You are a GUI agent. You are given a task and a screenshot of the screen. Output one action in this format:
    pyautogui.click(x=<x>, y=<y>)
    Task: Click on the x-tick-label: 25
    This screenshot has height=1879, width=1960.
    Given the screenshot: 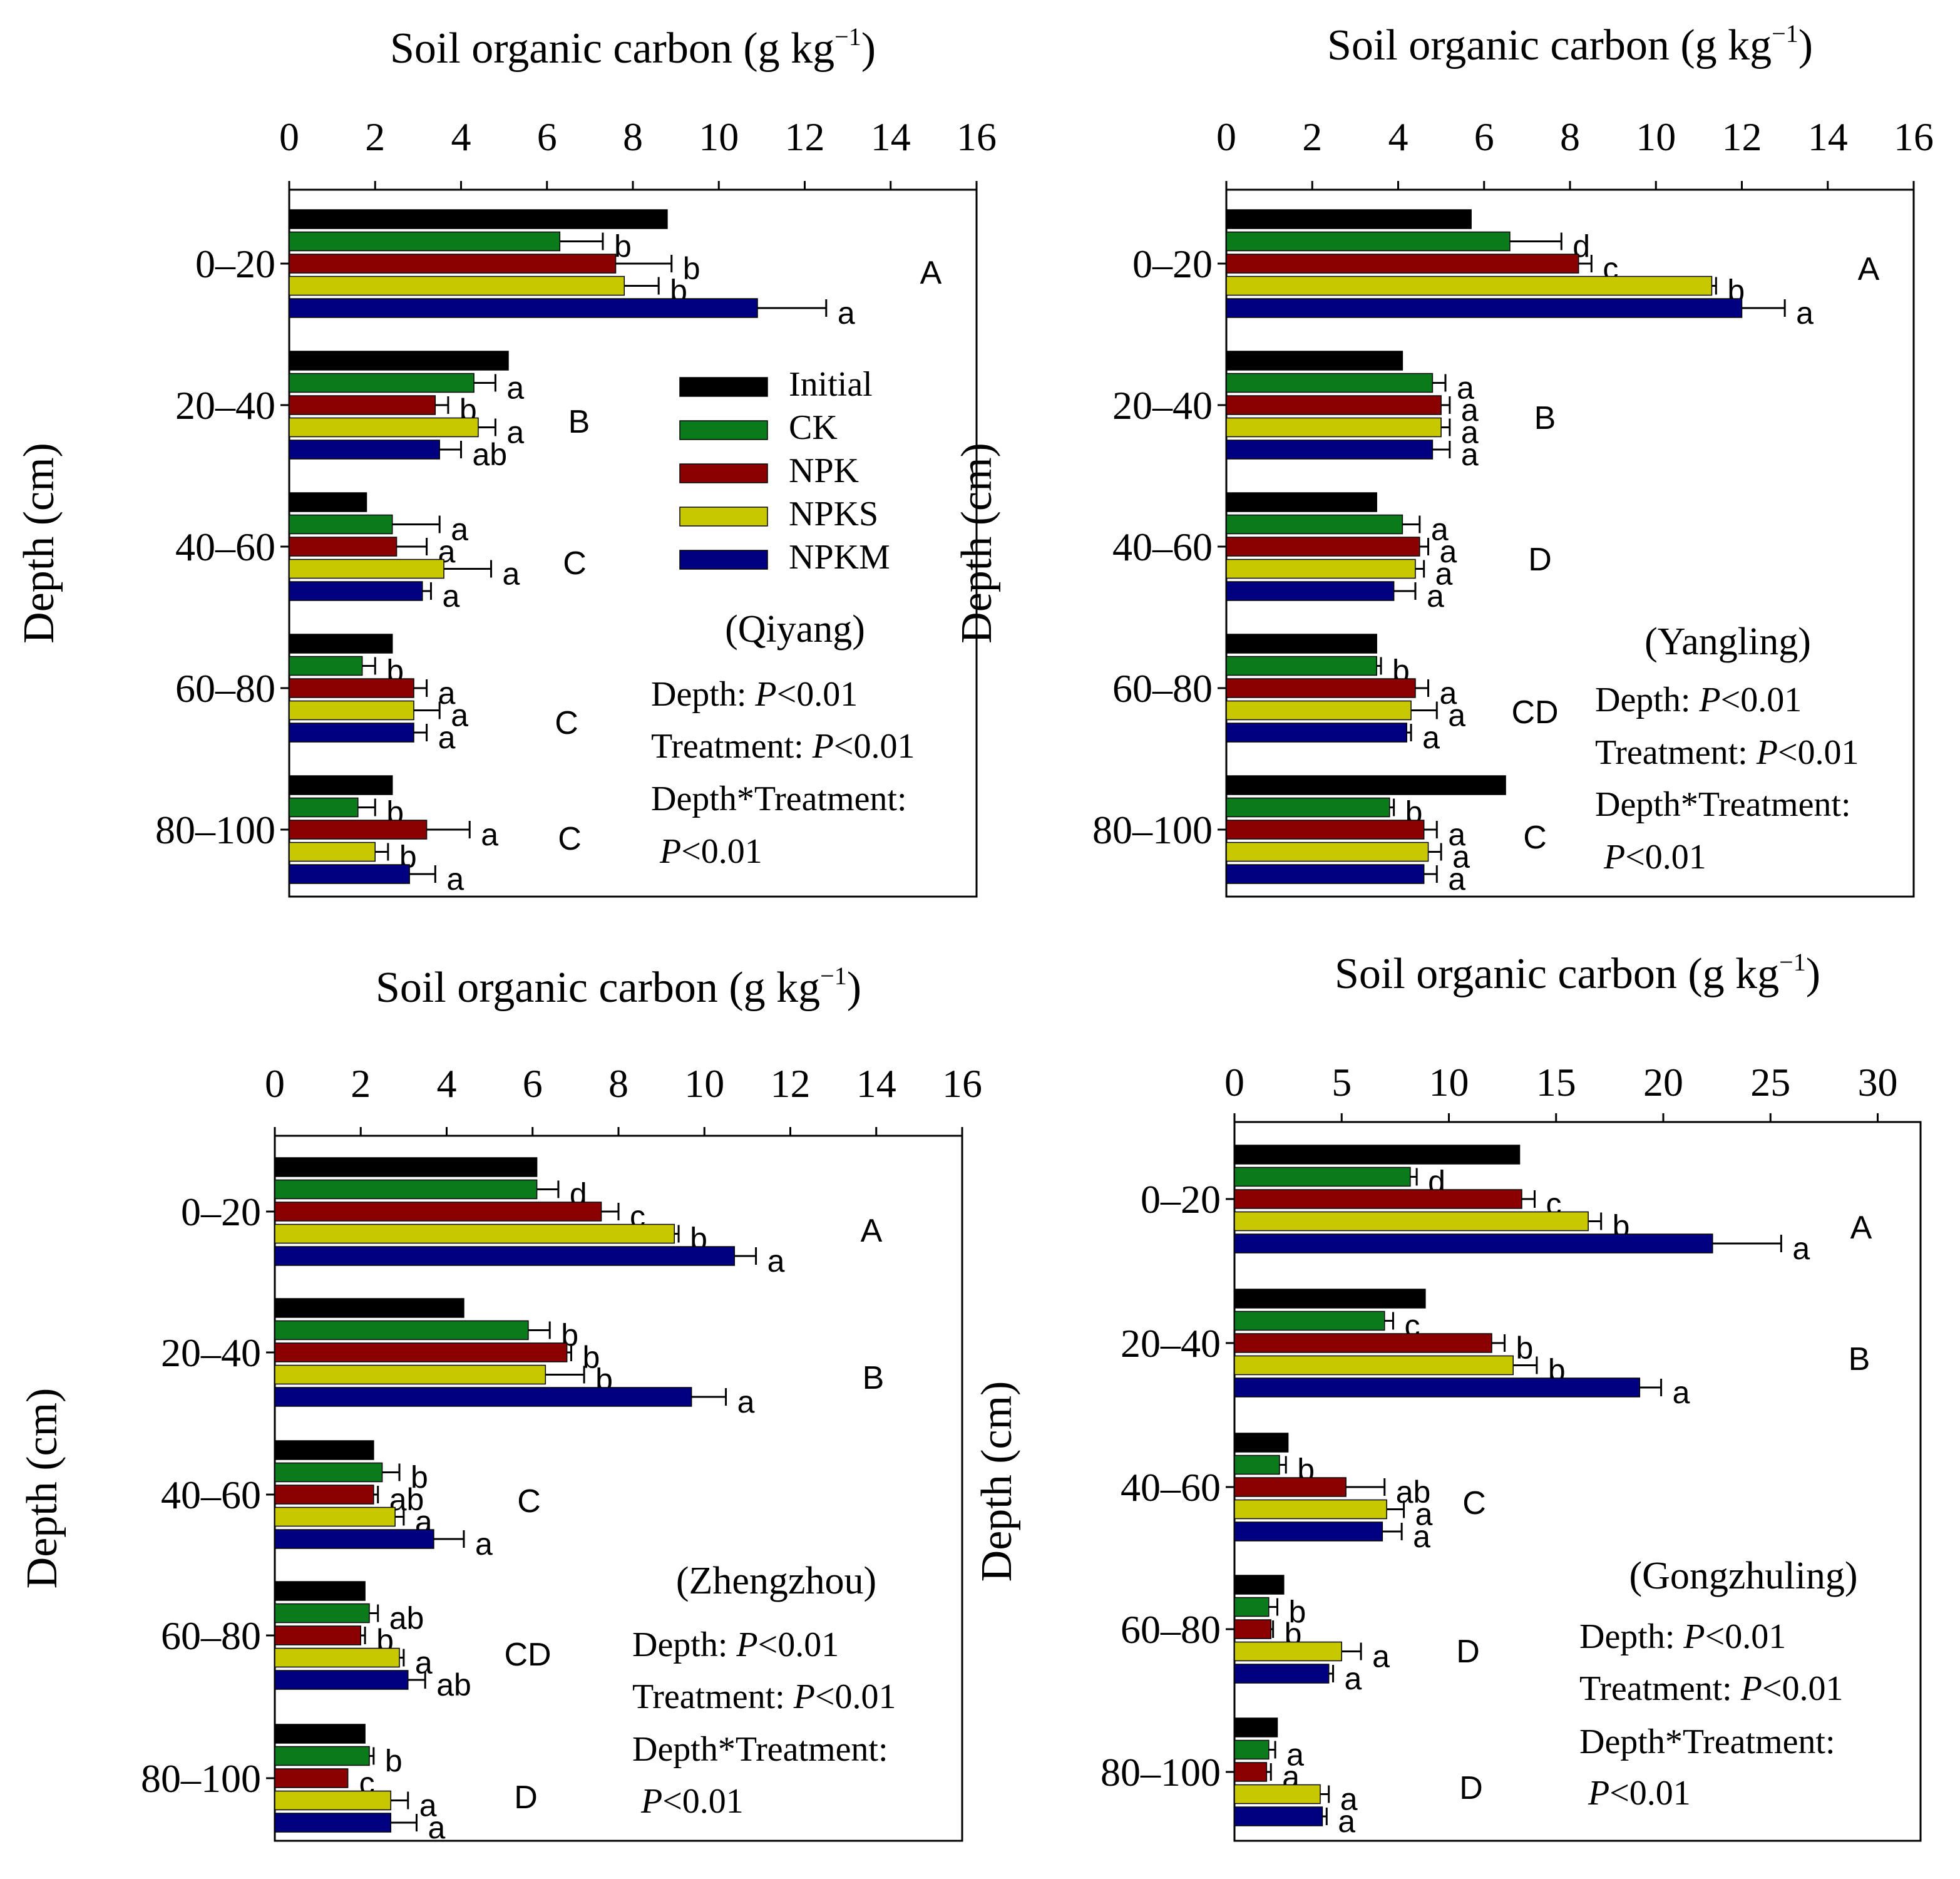 What is the action you would take?
    pyautogui.click(x=1770, y=1082)
    